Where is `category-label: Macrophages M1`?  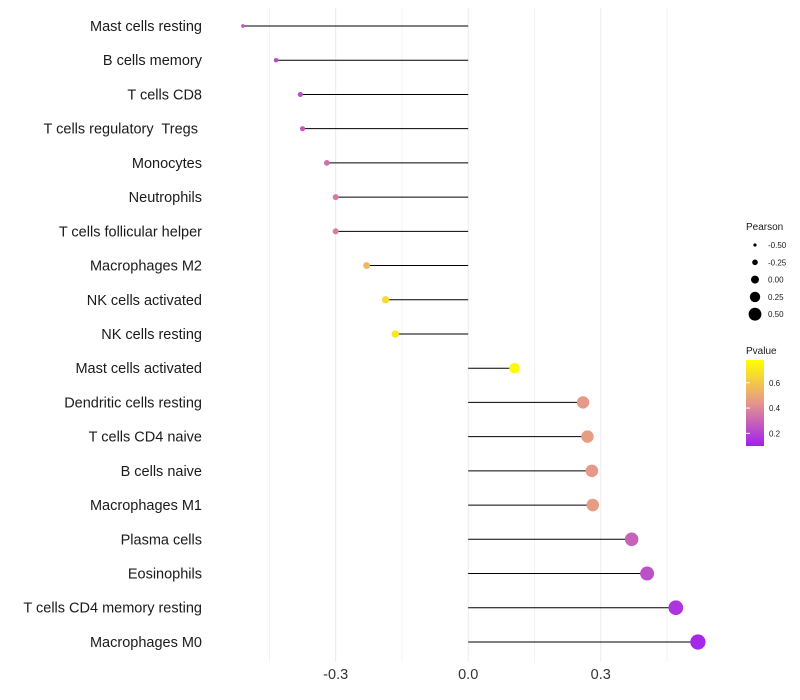
category-label: Macrophages M1 is located at coordinates (146, 506).